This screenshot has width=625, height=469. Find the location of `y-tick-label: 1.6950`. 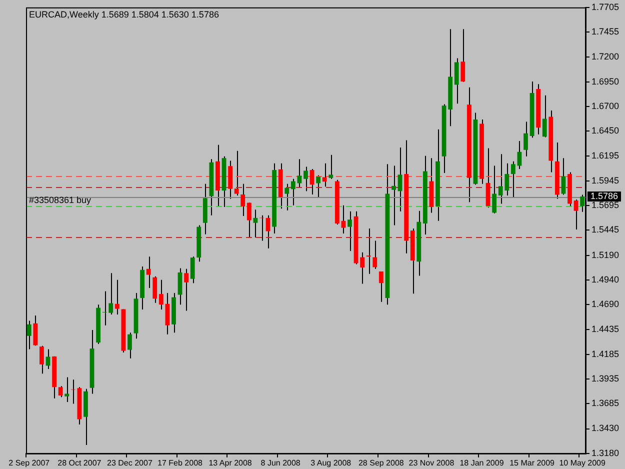

y-tick-label: 1.6950 is located at coordinates (605, 81).